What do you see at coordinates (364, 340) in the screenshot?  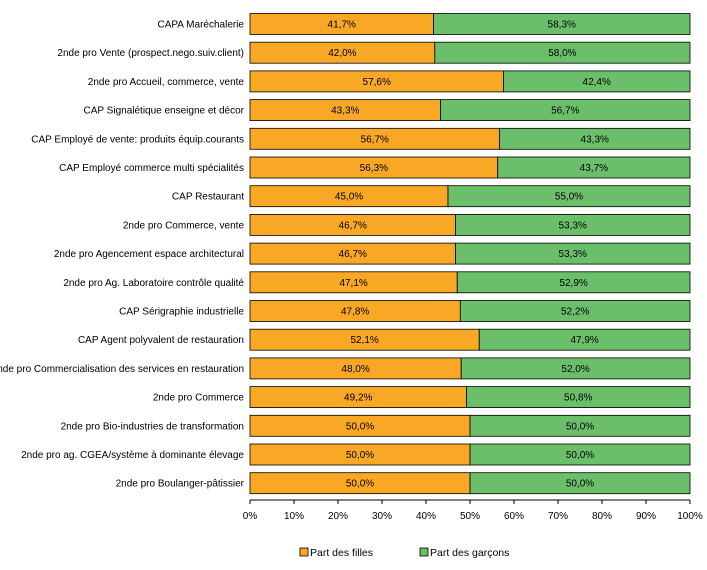 I see `data-label: 52,1%` at bounding box center [364, 340].